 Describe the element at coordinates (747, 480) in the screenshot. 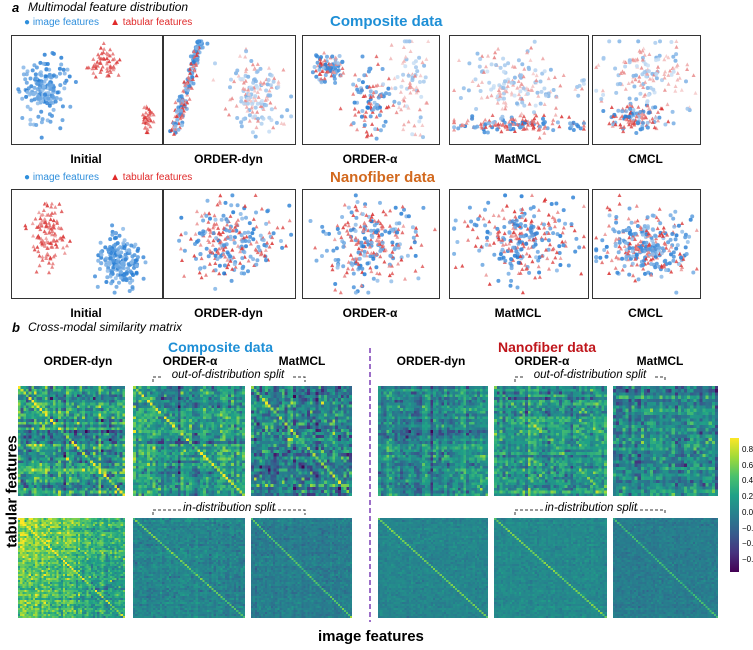

I see `colorbar-tick-label: 0.4` at that location.